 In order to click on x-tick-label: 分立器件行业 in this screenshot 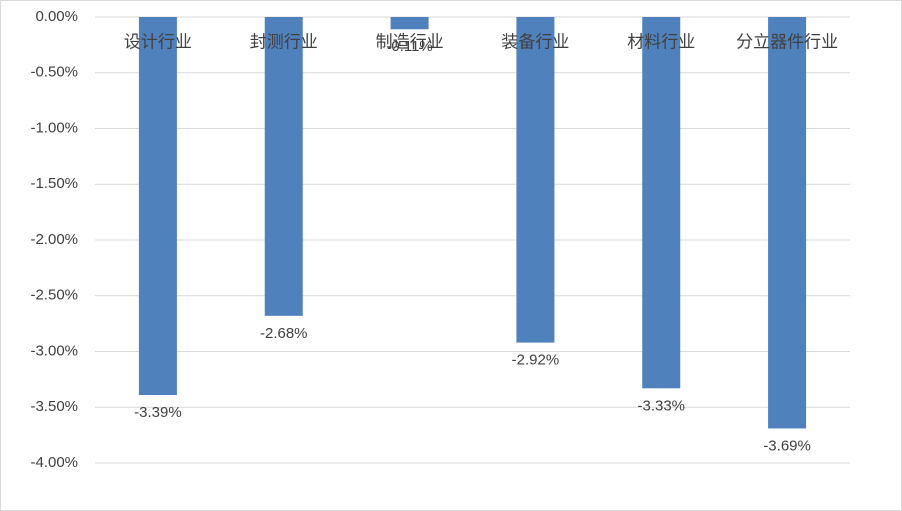, I will do `click(787, 41)`.